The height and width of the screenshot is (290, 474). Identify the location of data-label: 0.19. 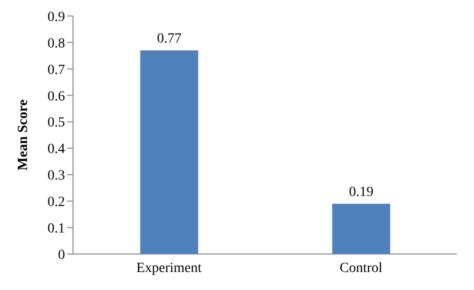
(361, 192).